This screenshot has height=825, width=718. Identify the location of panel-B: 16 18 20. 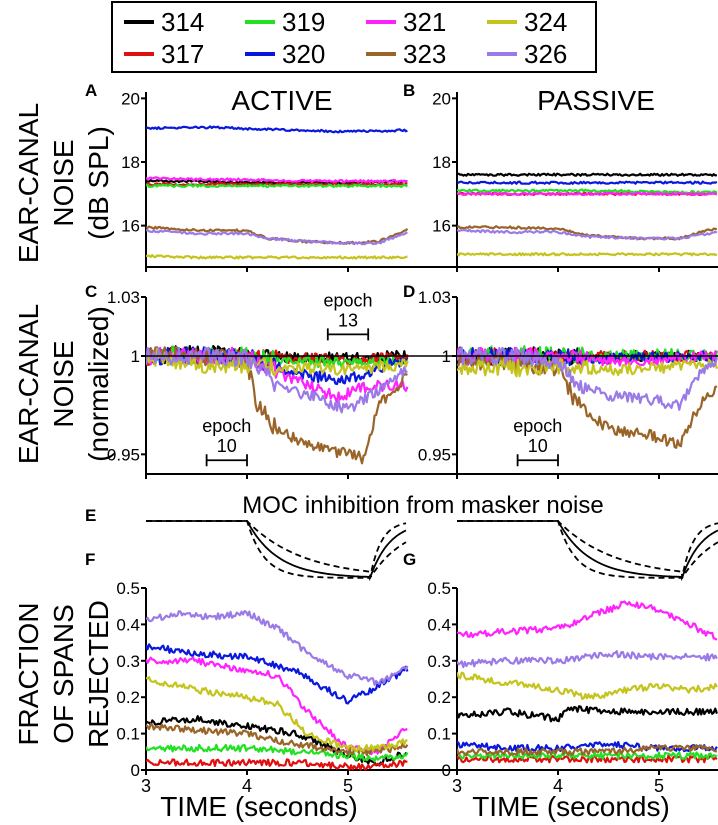
(575, 180).